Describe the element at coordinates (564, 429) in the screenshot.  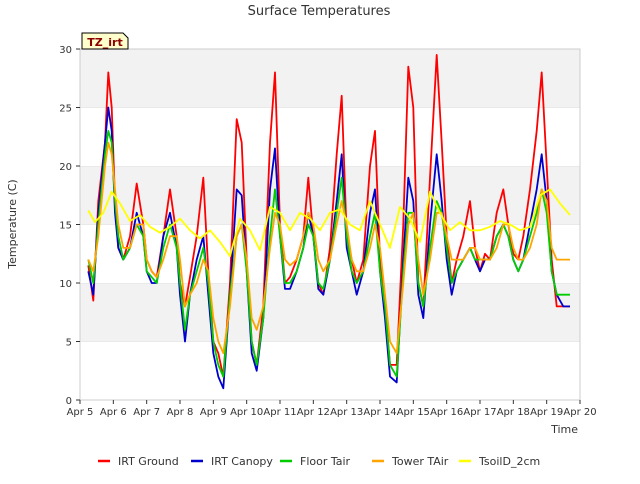
I see `x-axis-label: Time` at that location.